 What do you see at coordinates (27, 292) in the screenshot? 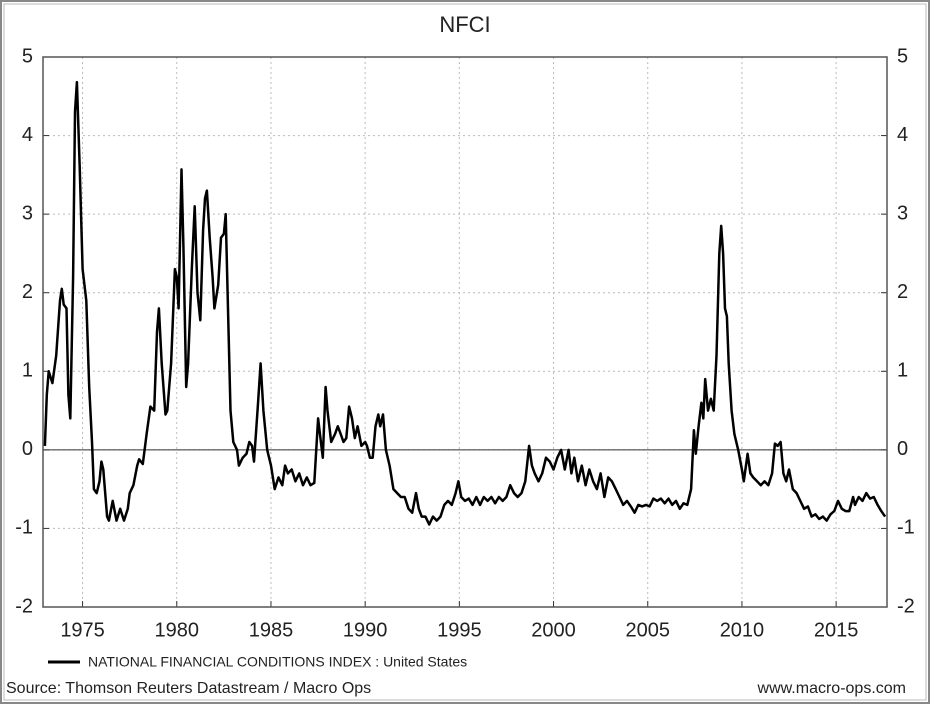
I see `y-tick-label: 2` at bounding box center [27, 292].